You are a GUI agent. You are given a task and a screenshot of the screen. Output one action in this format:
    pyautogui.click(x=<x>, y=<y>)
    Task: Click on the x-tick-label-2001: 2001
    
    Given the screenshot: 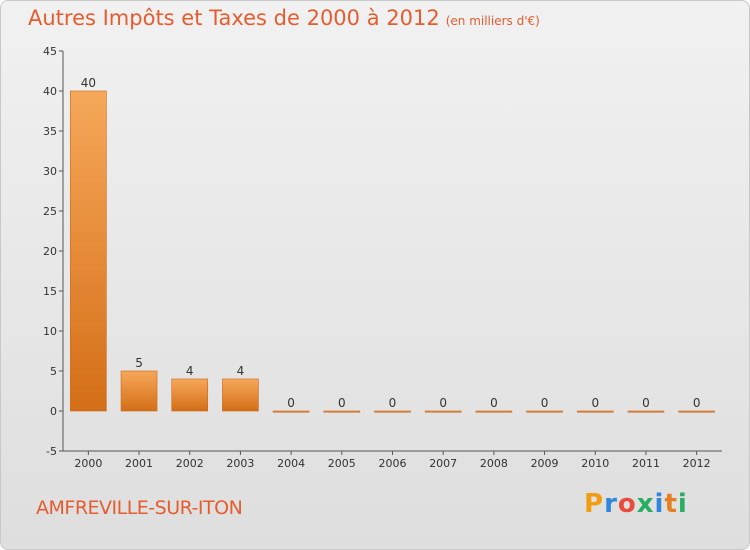 What is the action you would take?
    pyautogui.click(x=139, y=463)
    